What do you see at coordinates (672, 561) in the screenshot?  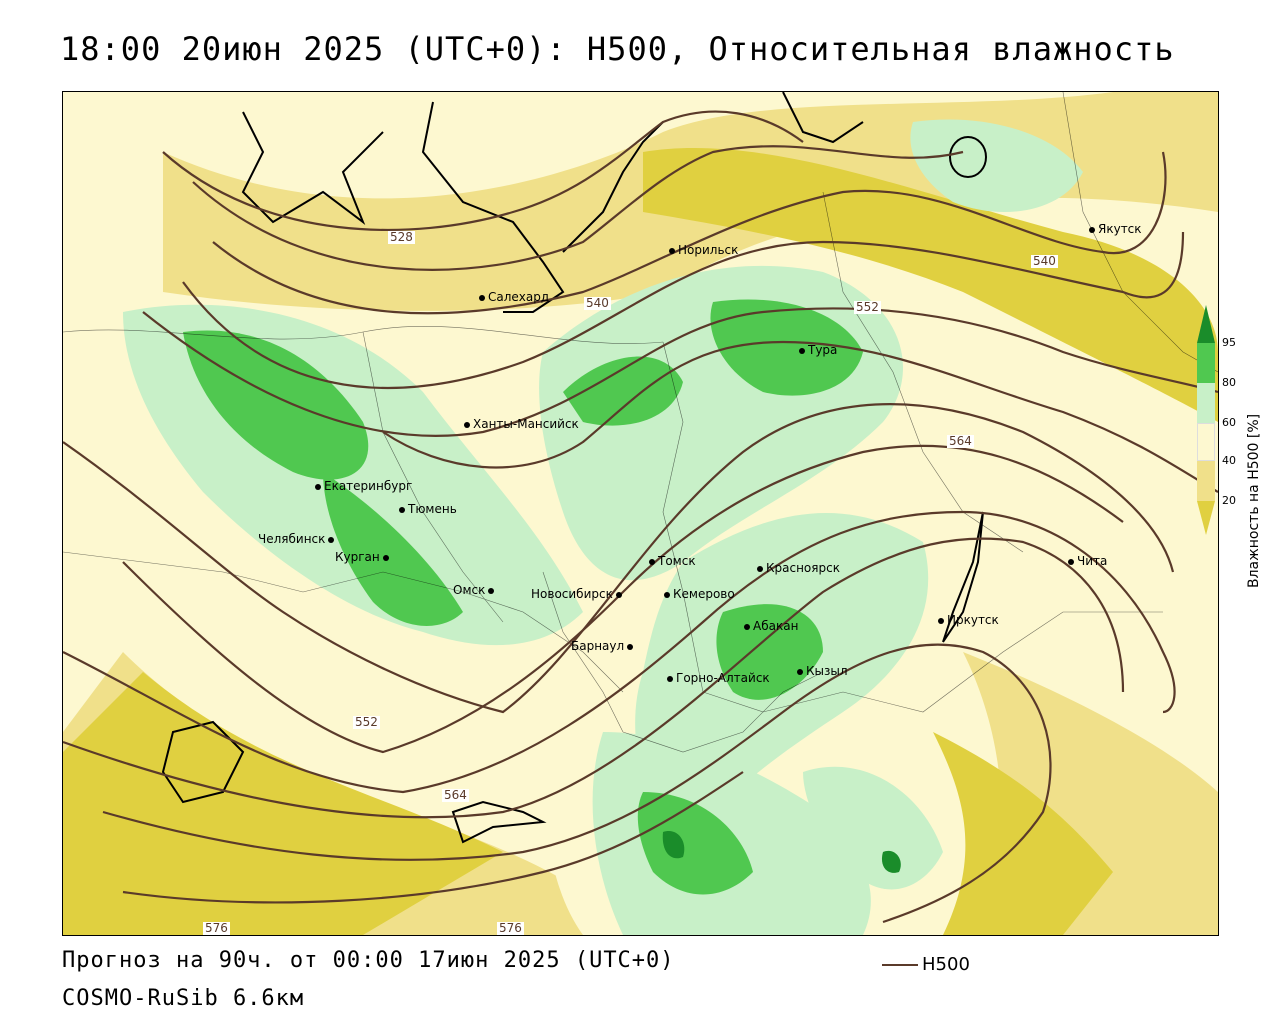 I see `city-label: Томск` at bounding box center [672, 561].